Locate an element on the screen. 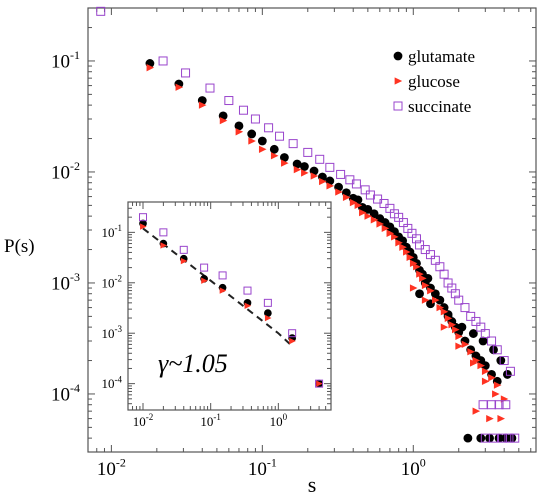 The image size is (545, 502). inset-annotation: γ~1.05 is located at coordinates (193, 363).